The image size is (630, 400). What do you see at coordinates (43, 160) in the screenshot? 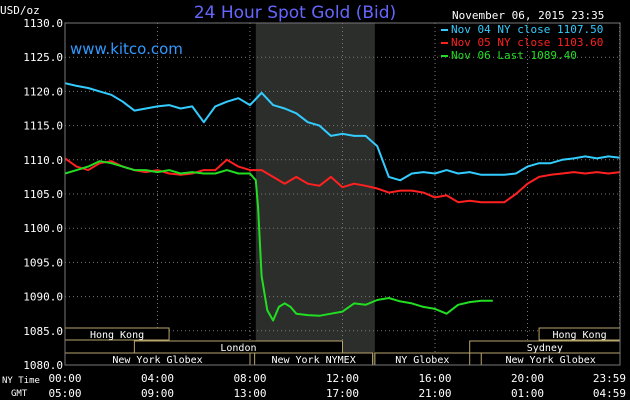
I see `y-tick-label: 1110.0` at bounding box center [43, 160].